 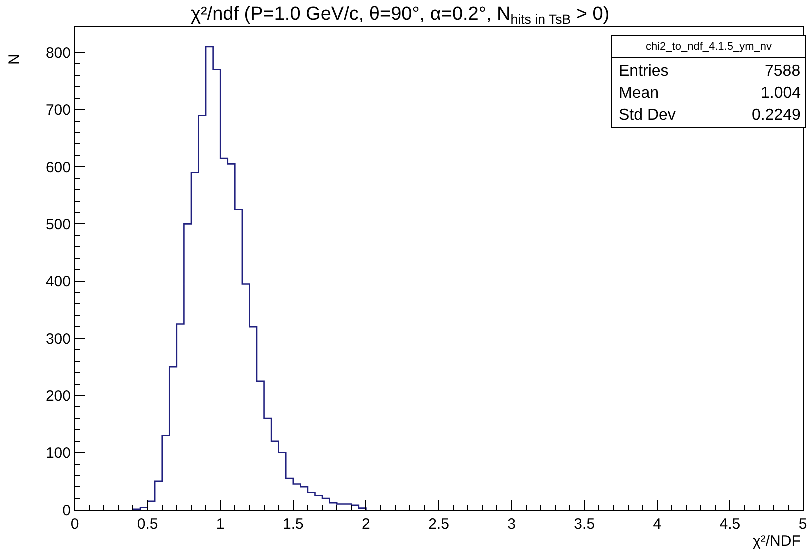 What do you see at coordinates (293, 524) in the screenshot?
I see `x-tick-label: 1.5` at bounding box center [293, 524].